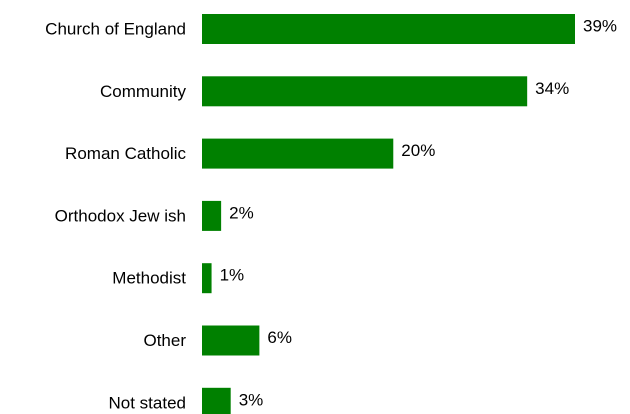 This screenshot has height=414, width=630. I want to click on category-label: Orthodox Jew ish, so click(120, 215).